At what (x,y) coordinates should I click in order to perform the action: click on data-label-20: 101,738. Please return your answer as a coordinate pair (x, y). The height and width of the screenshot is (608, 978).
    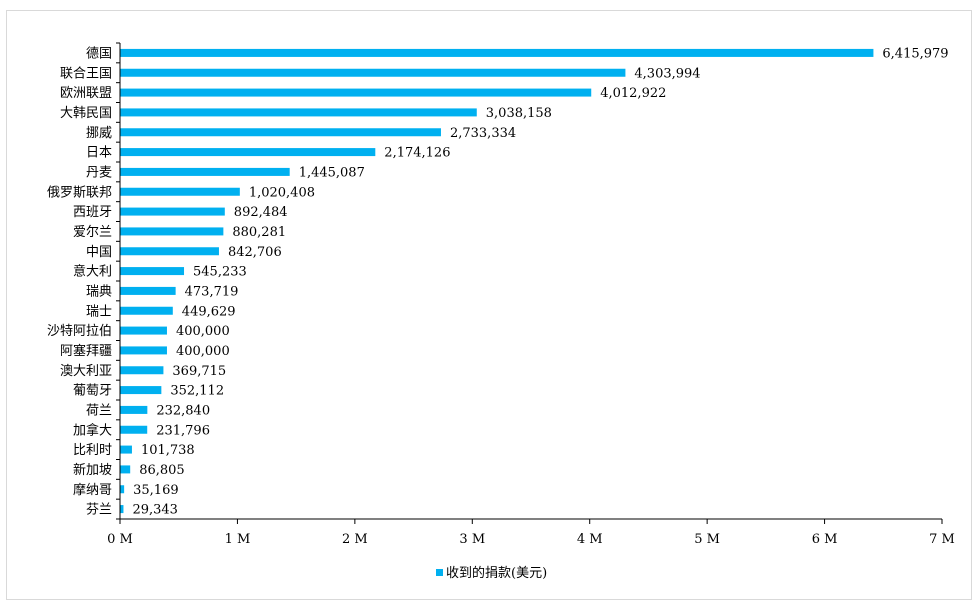
    Looking at the image, I should click on (168, 450).